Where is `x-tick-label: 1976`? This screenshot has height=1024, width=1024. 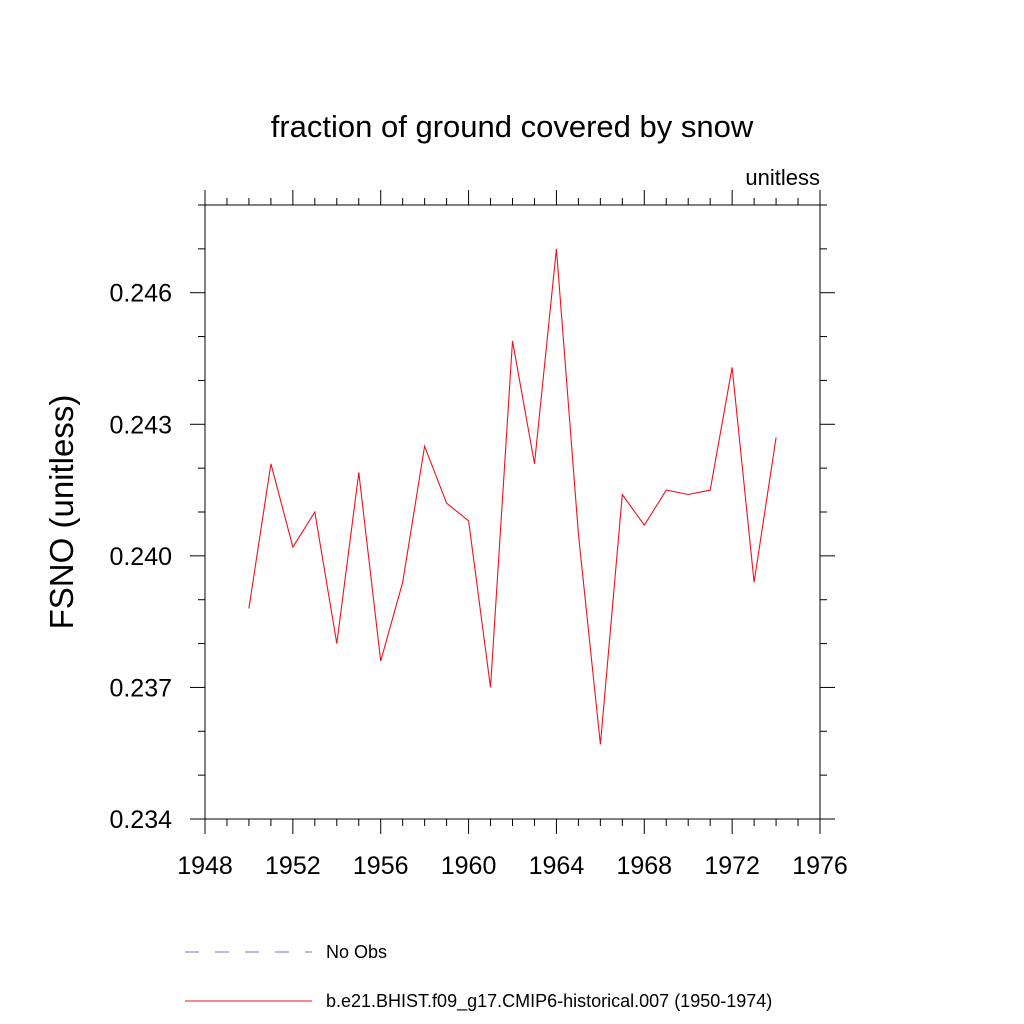 x-tick-label: 1976 is located at coordinates (820, 866).